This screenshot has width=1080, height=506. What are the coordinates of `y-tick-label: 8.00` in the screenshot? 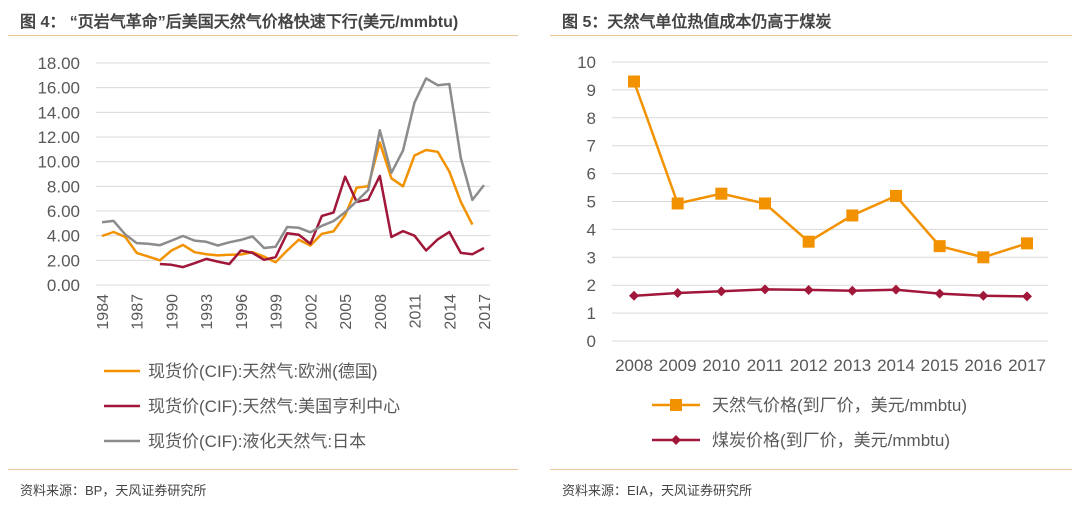 It's located at (63, 186).